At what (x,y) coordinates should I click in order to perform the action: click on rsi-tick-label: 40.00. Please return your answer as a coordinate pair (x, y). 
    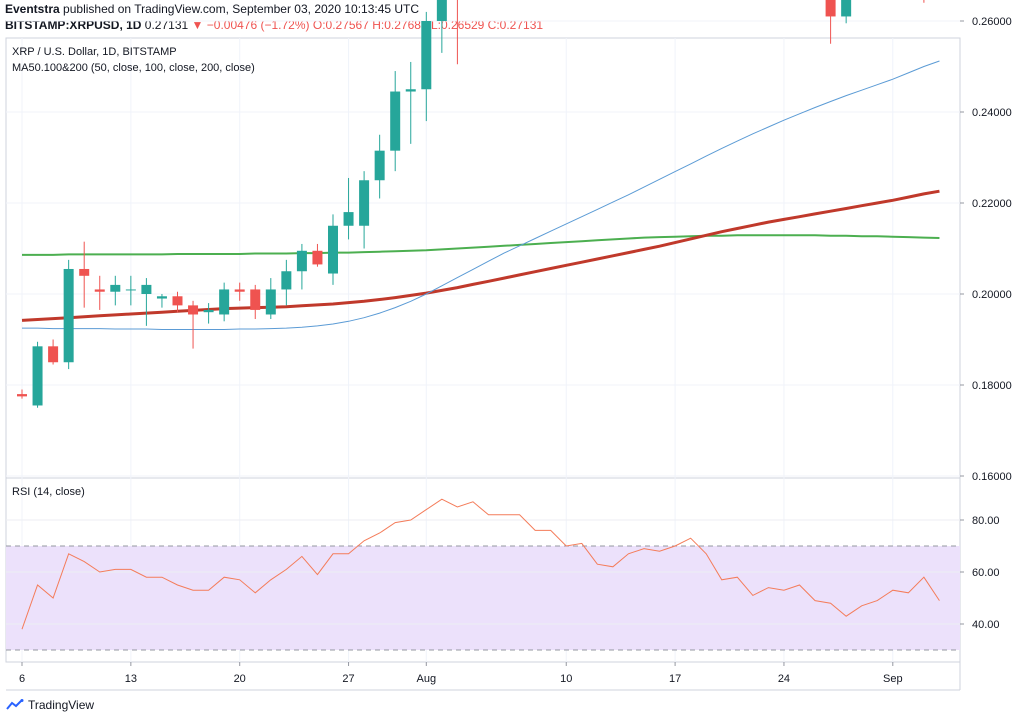
    Looking at the image, I should click on (986, 625).